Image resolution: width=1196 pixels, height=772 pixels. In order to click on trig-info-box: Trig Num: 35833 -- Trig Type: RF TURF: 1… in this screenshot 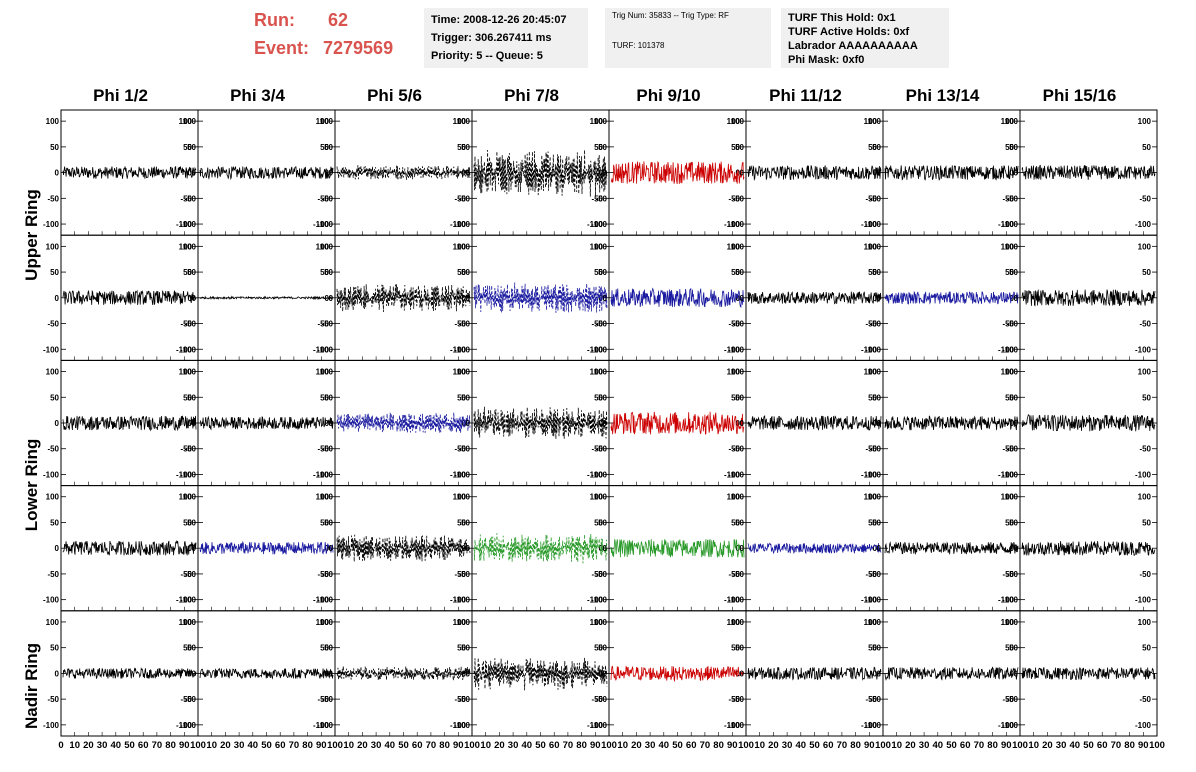, I will do `click(688, 38)`.